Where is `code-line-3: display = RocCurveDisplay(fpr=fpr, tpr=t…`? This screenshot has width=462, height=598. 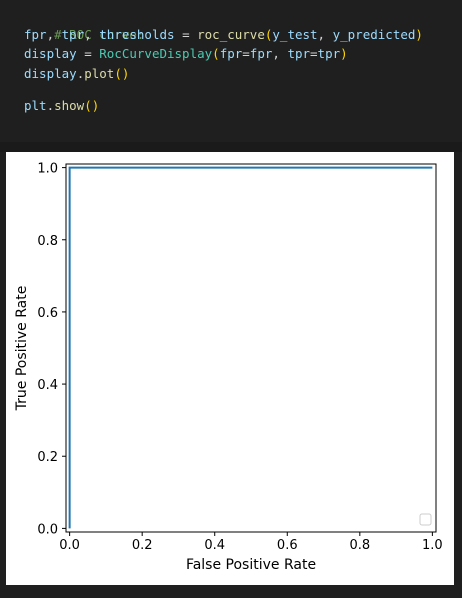
code-line-3: display = RocCurveDisplay(fpr=fpr, tpr=t… is located at coordinates (243, 54).